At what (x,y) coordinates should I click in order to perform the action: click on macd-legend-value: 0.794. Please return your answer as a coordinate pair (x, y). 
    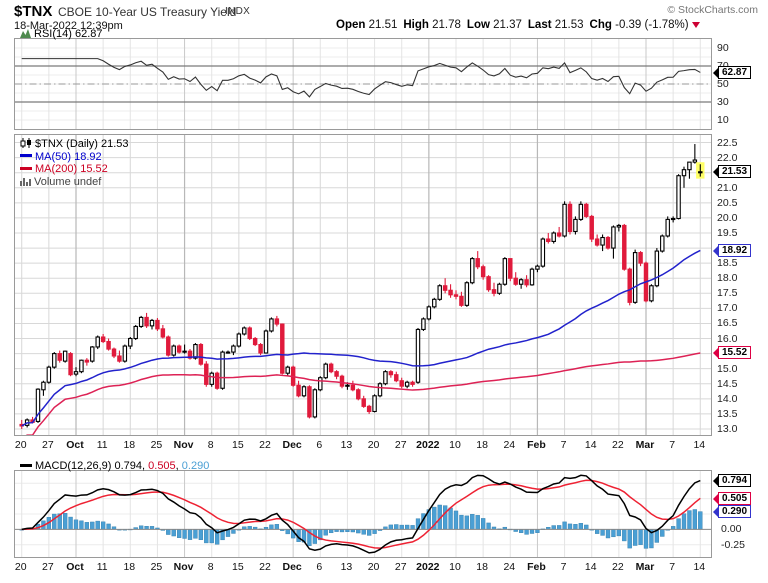
    Looking at the image, I should click on (128, 466).